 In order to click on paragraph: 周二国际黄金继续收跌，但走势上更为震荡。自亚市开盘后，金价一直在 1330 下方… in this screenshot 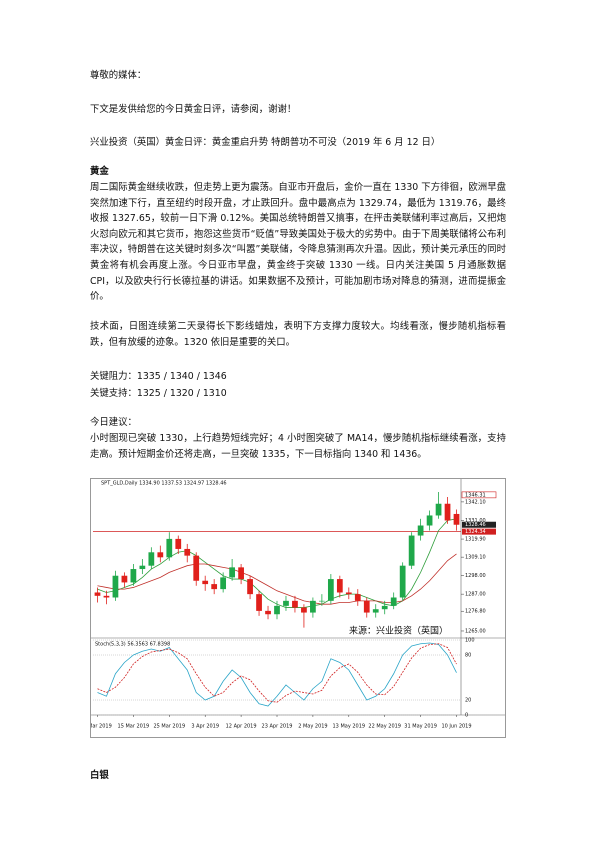, I will do `click(298, 242)`.